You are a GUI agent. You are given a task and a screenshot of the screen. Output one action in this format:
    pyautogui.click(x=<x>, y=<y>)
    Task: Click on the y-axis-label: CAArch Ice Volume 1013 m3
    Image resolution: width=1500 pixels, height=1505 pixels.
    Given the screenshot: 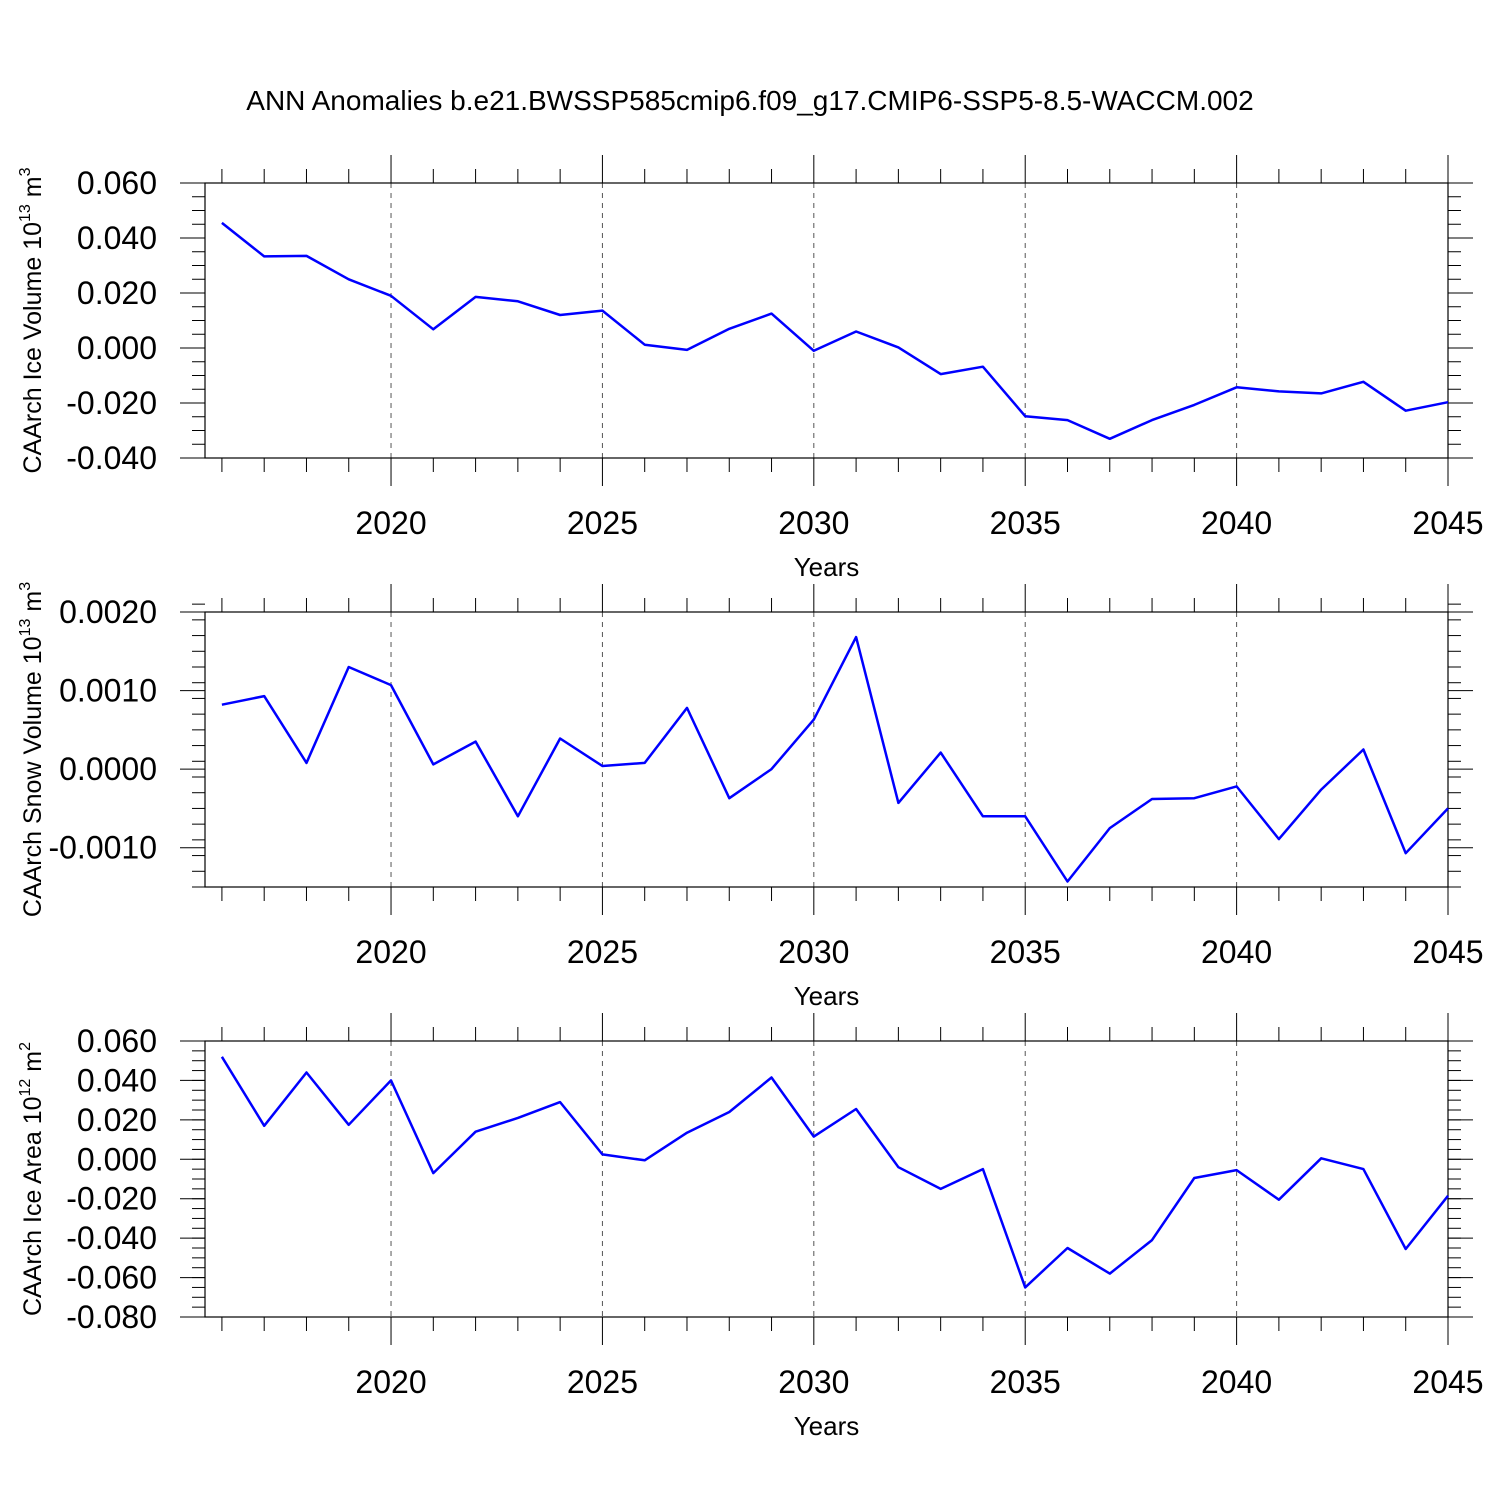 What is the action you would take?
    pyautogui.click(x=32, y=320)
    